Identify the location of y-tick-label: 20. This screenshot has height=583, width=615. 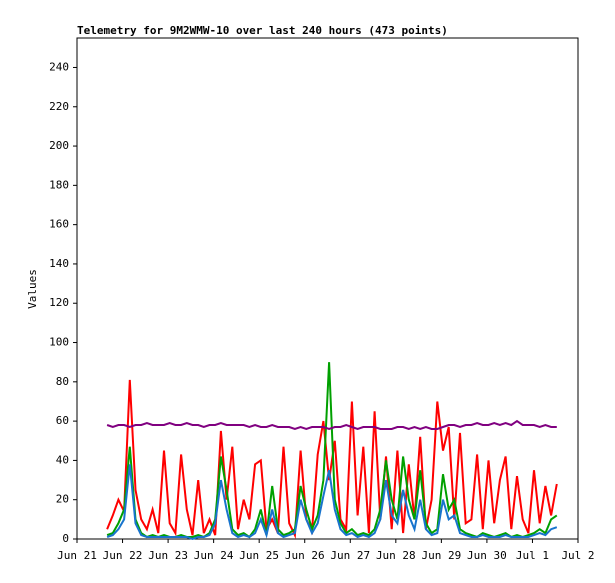
(62, 499).